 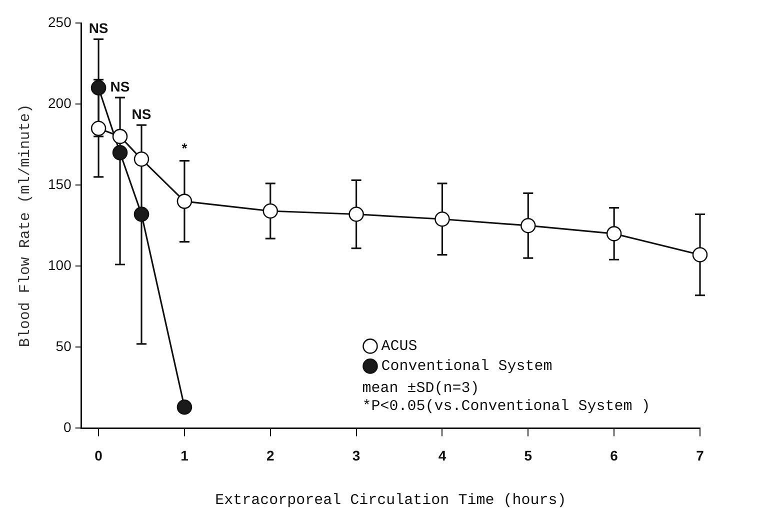 What do you see at coordinates (184, 455) in the screenshot?
I see `x-tick-label: 1` at bounding box center [184, 455].